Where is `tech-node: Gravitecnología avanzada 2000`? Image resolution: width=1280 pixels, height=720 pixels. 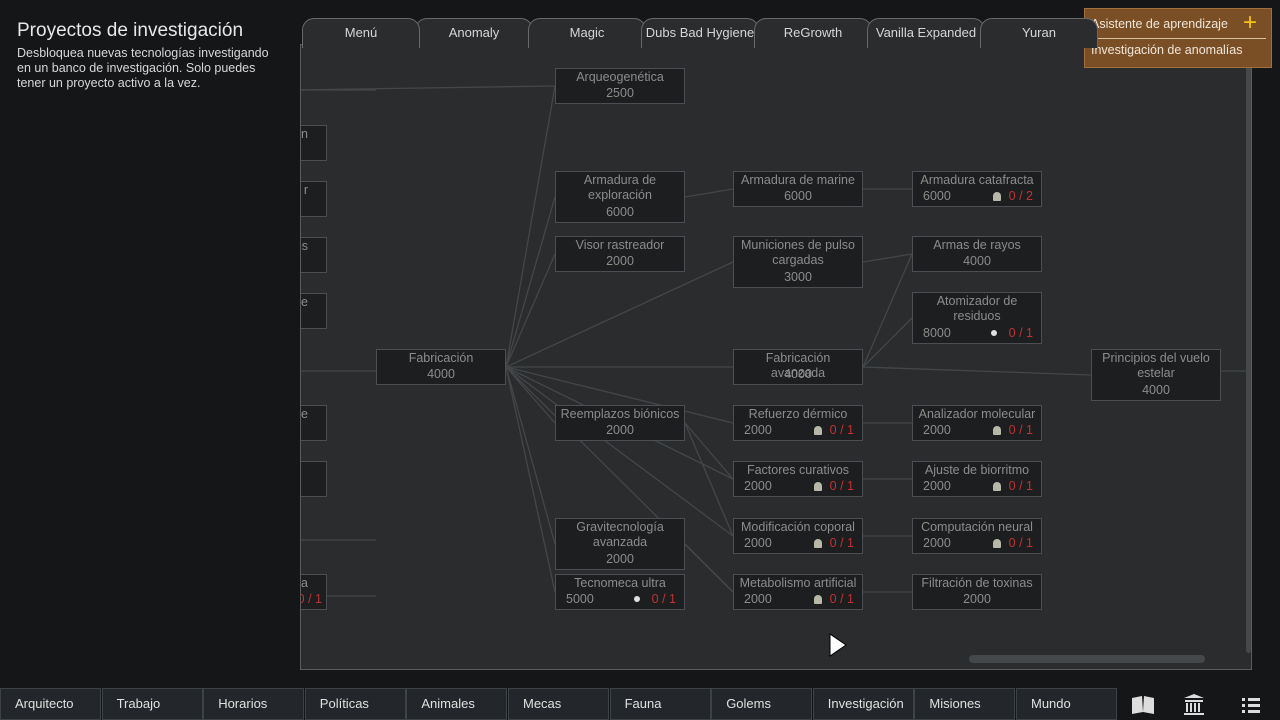
tech-node: Gravitecnología avanzada 2000 is located at coordinates (620, 544).